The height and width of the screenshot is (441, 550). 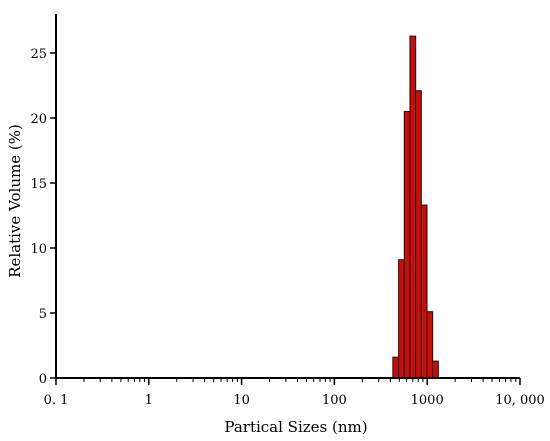 I want to click on x-tick-label-1: 1, so click(x=149, y=400).